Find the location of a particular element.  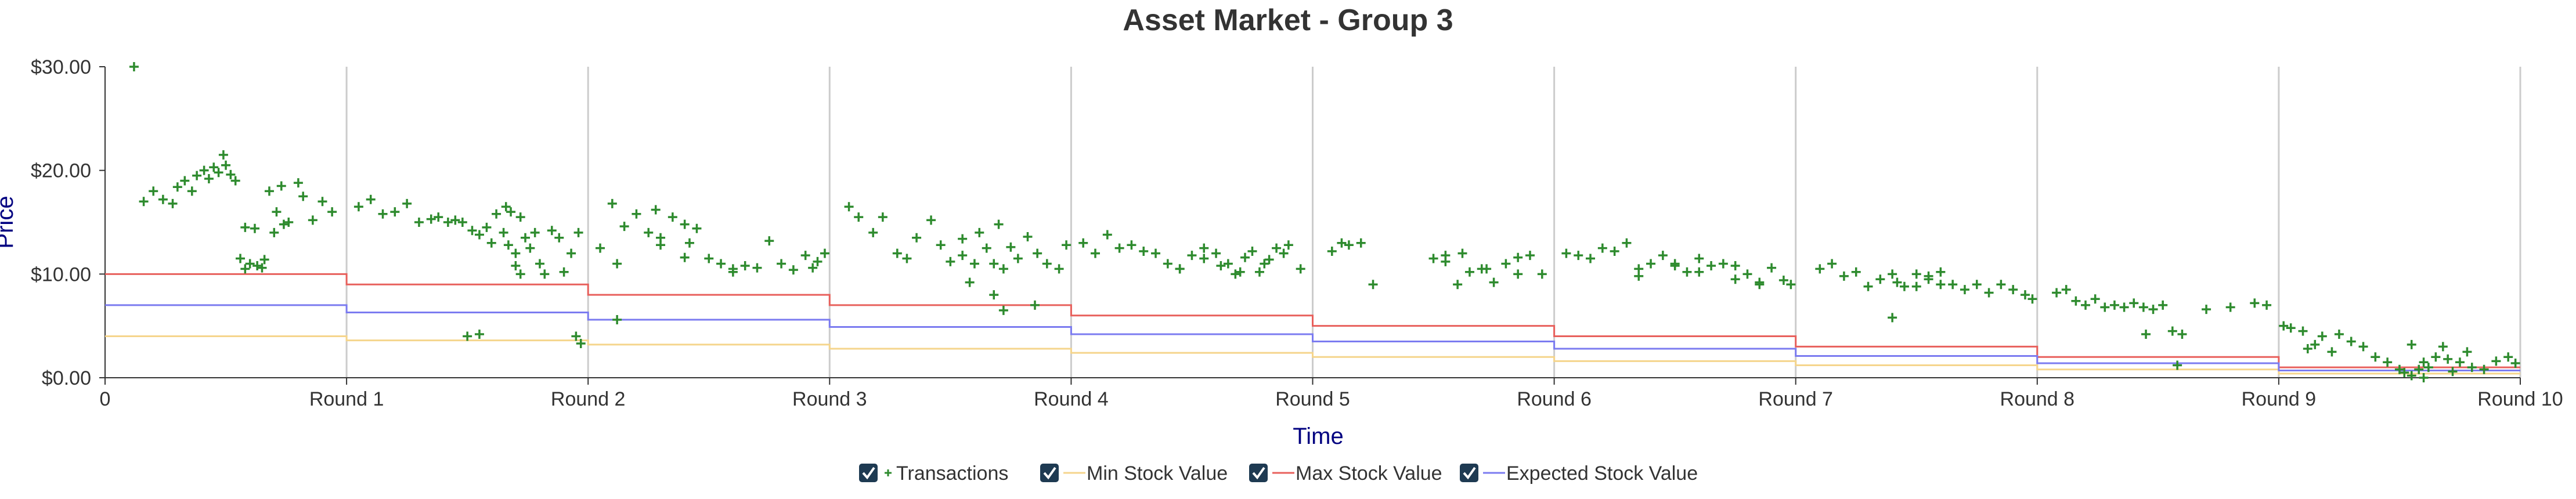

legend-item-max-stock-value: Max Stock Value is located at coordinates (1346, 473).